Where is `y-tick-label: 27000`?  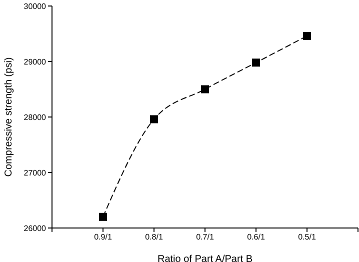
y-tick-label: 27000 is located at coordinates (35, 173).